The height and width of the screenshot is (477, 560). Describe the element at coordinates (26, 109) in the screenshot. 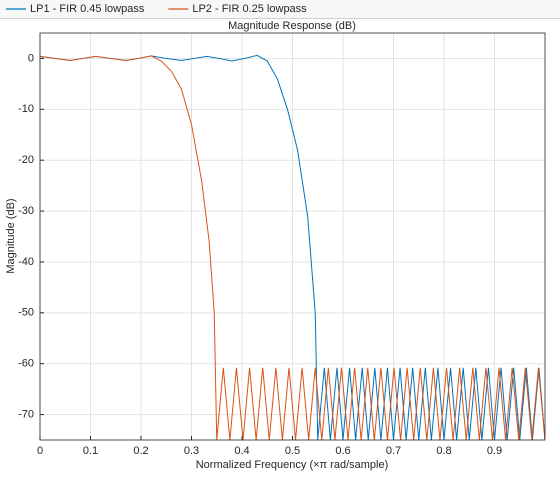

I see `y-tick-label: -10` at that location.